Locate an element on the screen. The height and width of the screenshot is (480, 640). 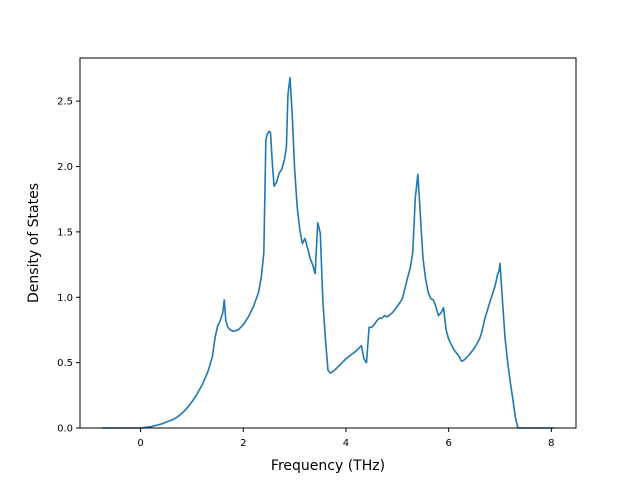
y-tick-label: 2.5 is located at coordinates (65, 102).